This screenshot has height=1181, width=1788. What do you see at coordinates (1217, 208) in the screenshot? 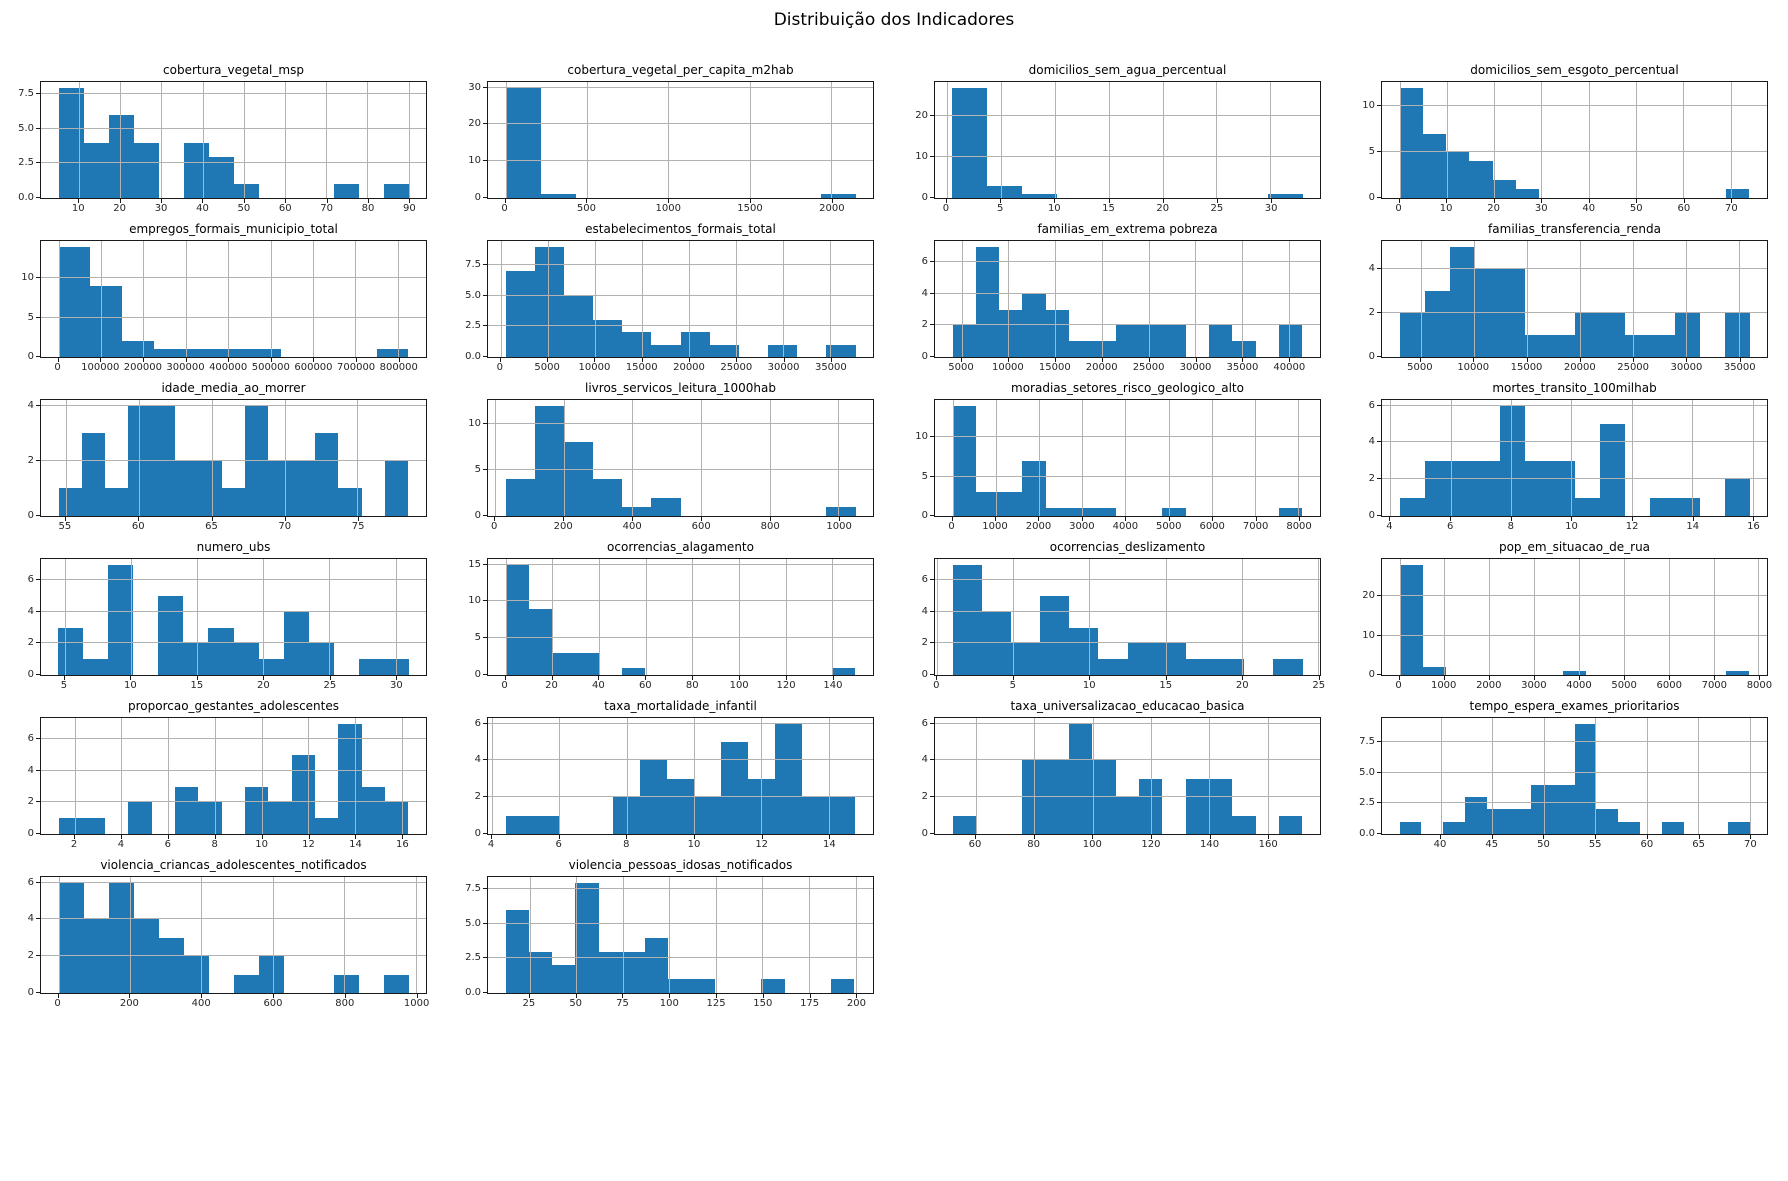
I see `x-tick-label: 25` at bounding box center [1217, 208].